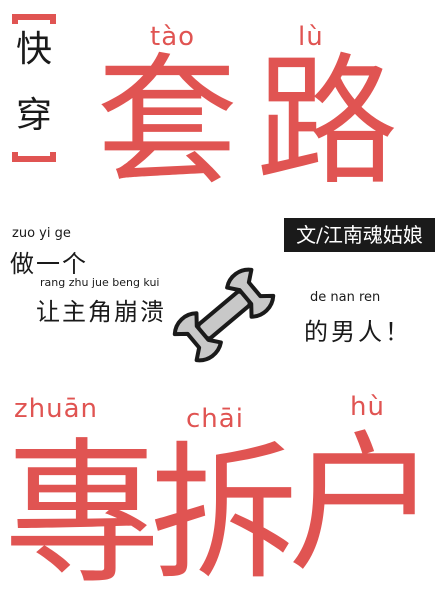 The width and height of the screenshot is (435, 610). Describe the element at coordinates (224, 315) in the screenshot. I see `wrench-icon` at that location.